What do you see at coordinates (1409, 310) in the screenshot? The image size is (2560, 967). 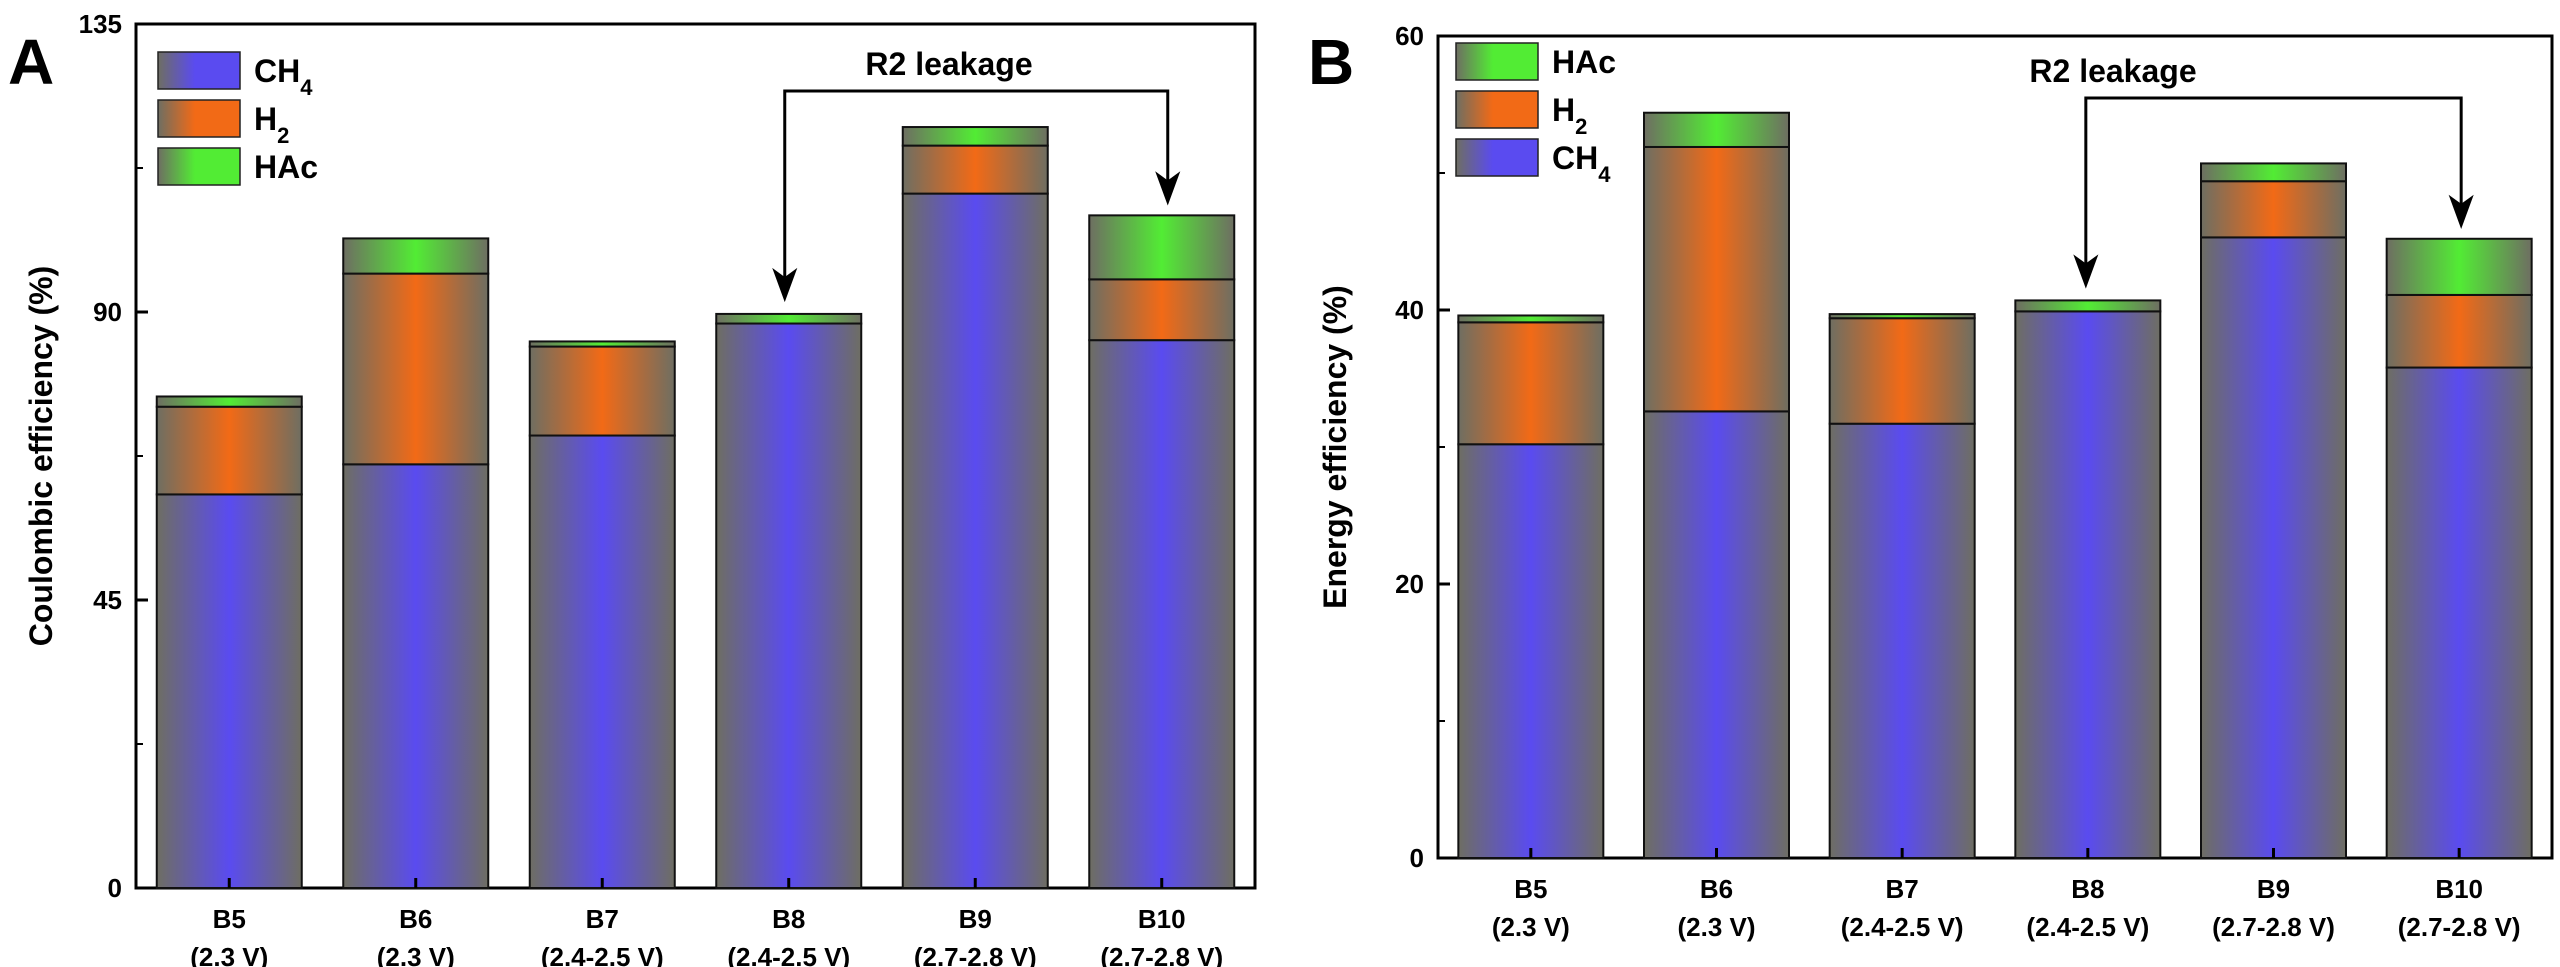 I see `y-tick-label: 40` at bounding box center [1409, 310].